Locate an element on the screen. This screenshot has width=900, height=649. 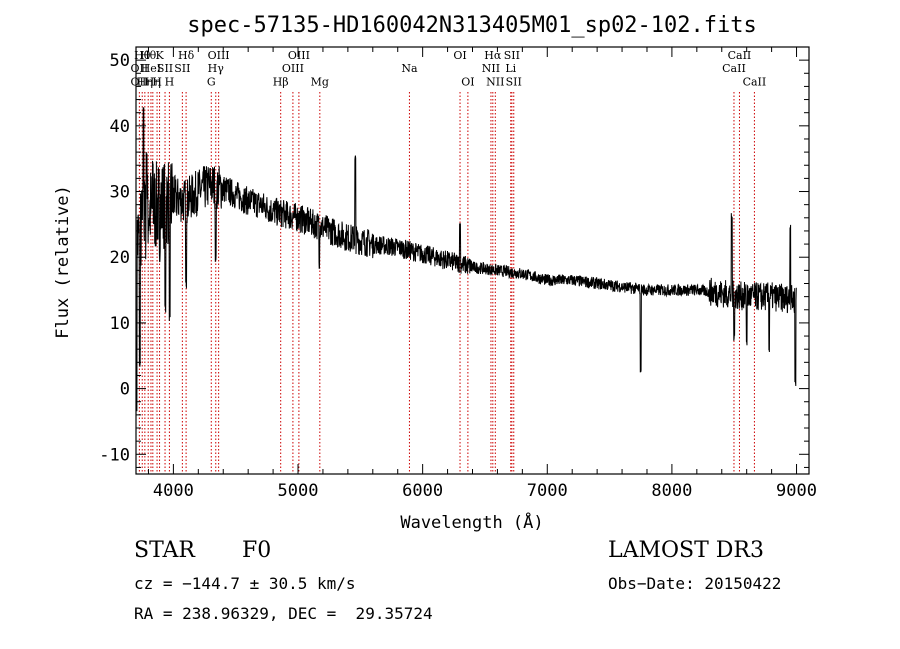
line-label: Hγ is located at coordinates (216, 68).